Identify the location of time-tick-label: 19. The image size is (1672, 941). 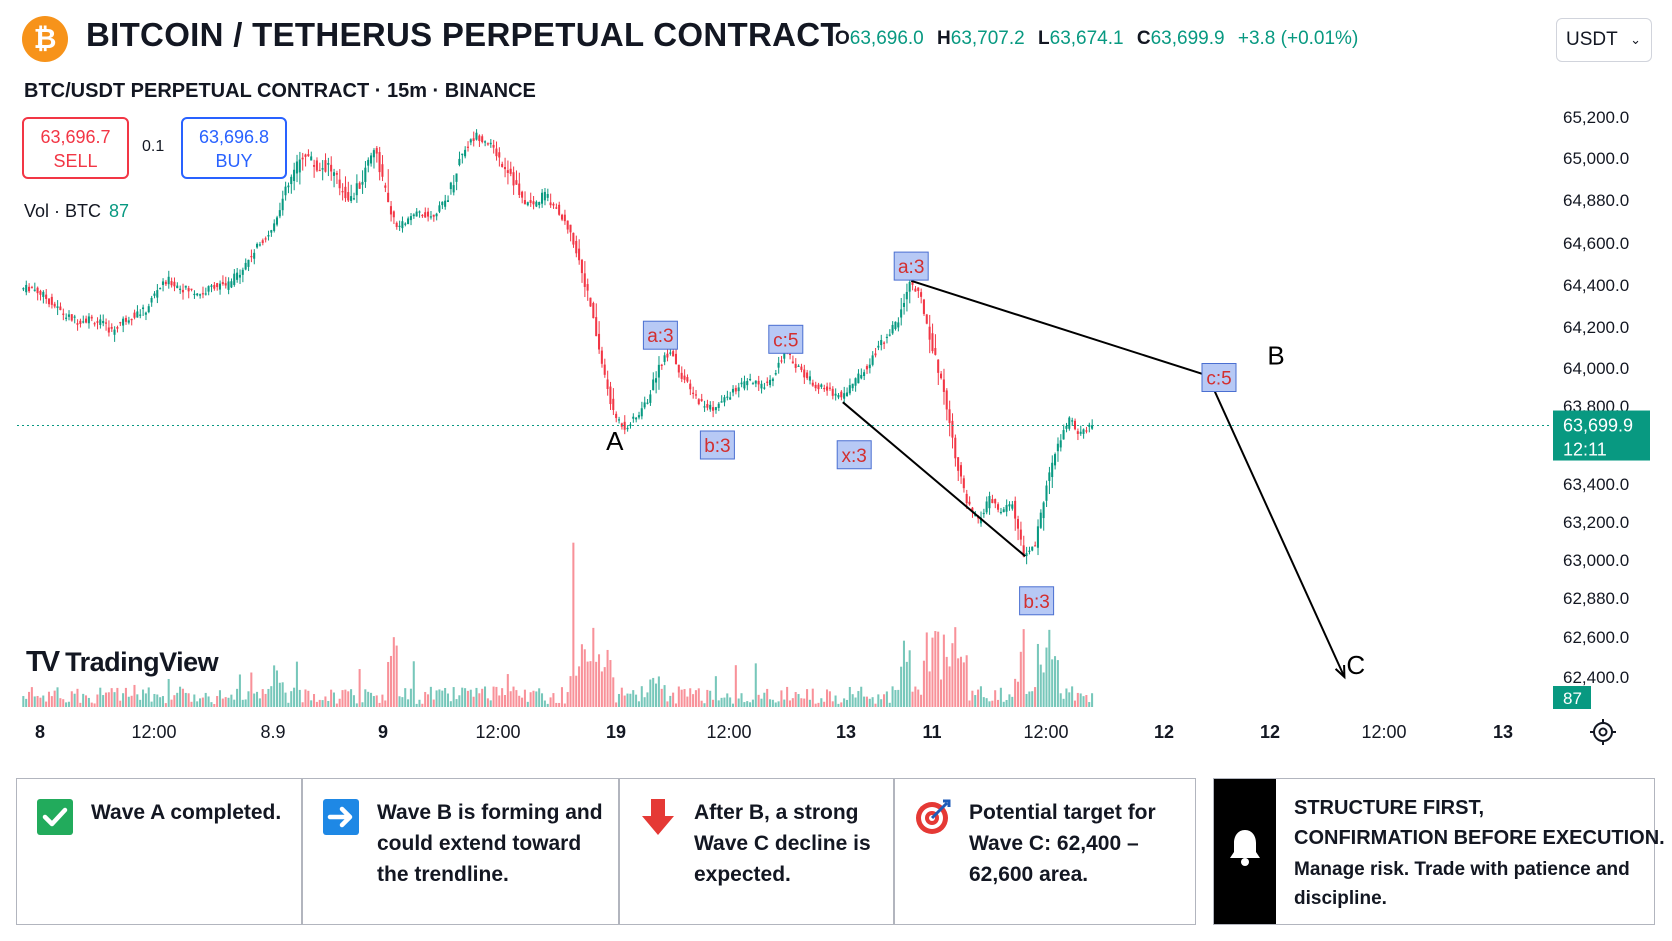
(616, 732).